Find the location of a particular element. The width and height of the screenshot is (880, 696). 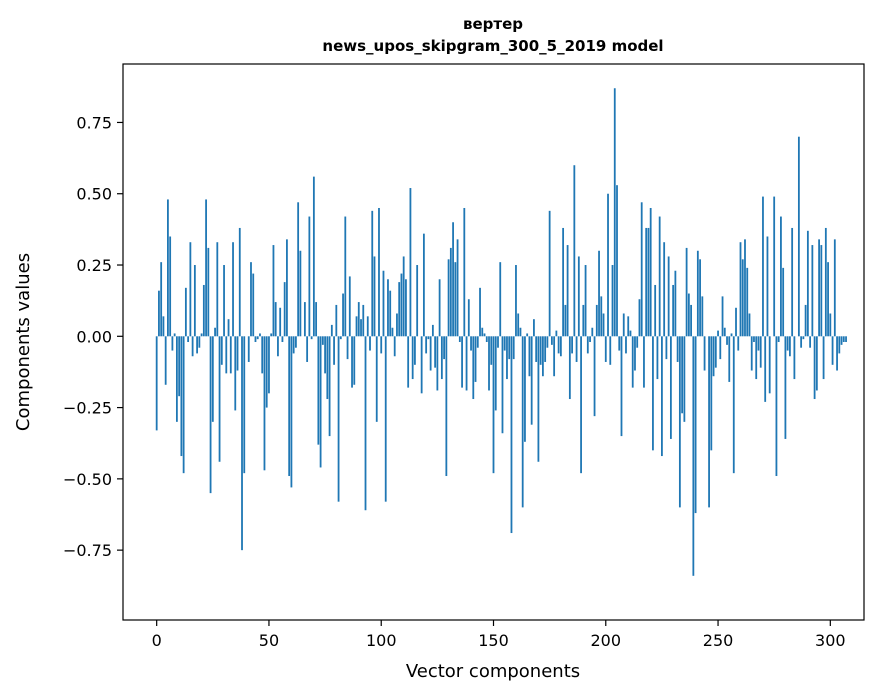

y-axis-ticks: −0.75 −0.50 −0.25 0.00 0.25 0.50 0.75 is located at coordinates (93, 336).